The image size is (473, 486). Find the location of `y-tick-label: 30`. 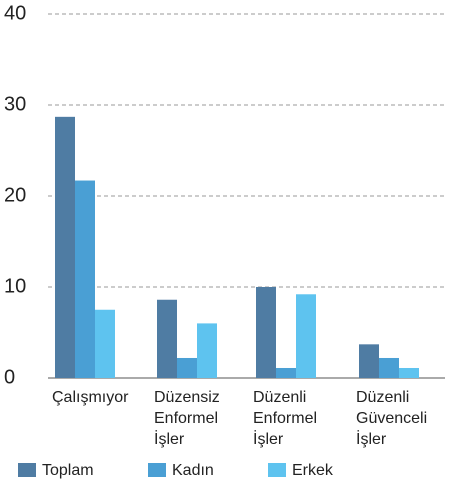

y-tick-label: 30 is located at coordinates (15, 104).